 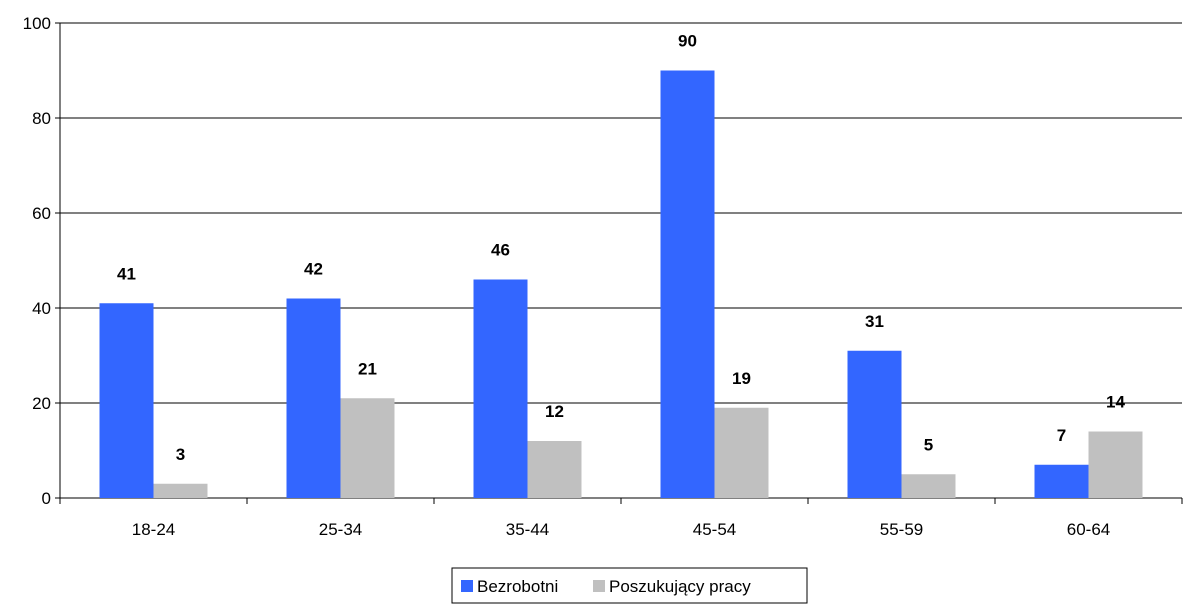 What do you see at coordinates (687, 41) in the screenshot?
I see `data-label: 90` at bounding box center [687, 41].